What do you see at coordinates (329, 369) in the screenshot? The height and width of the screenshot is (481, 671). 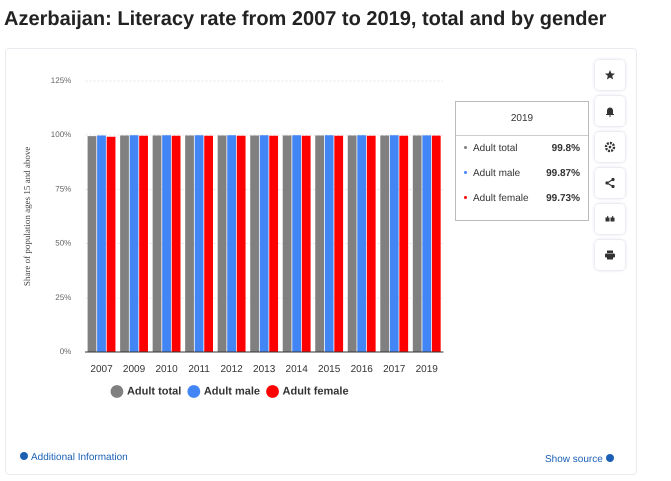 I see `x-tick-label: 2015` at bounding box center [329, 369].